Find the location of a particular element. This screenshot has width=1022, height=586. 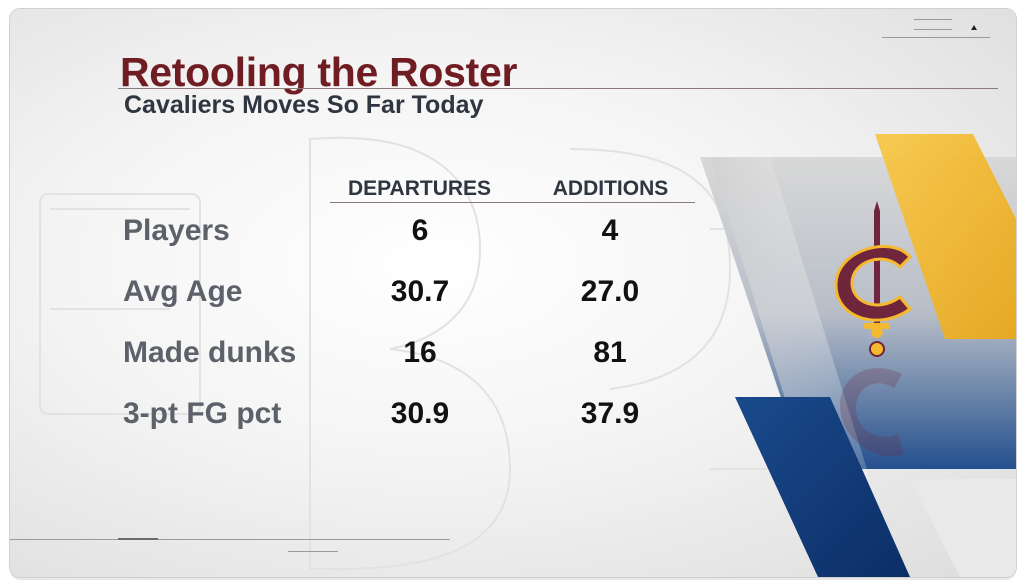

gold-stripe is located at coordinates (945, 236).